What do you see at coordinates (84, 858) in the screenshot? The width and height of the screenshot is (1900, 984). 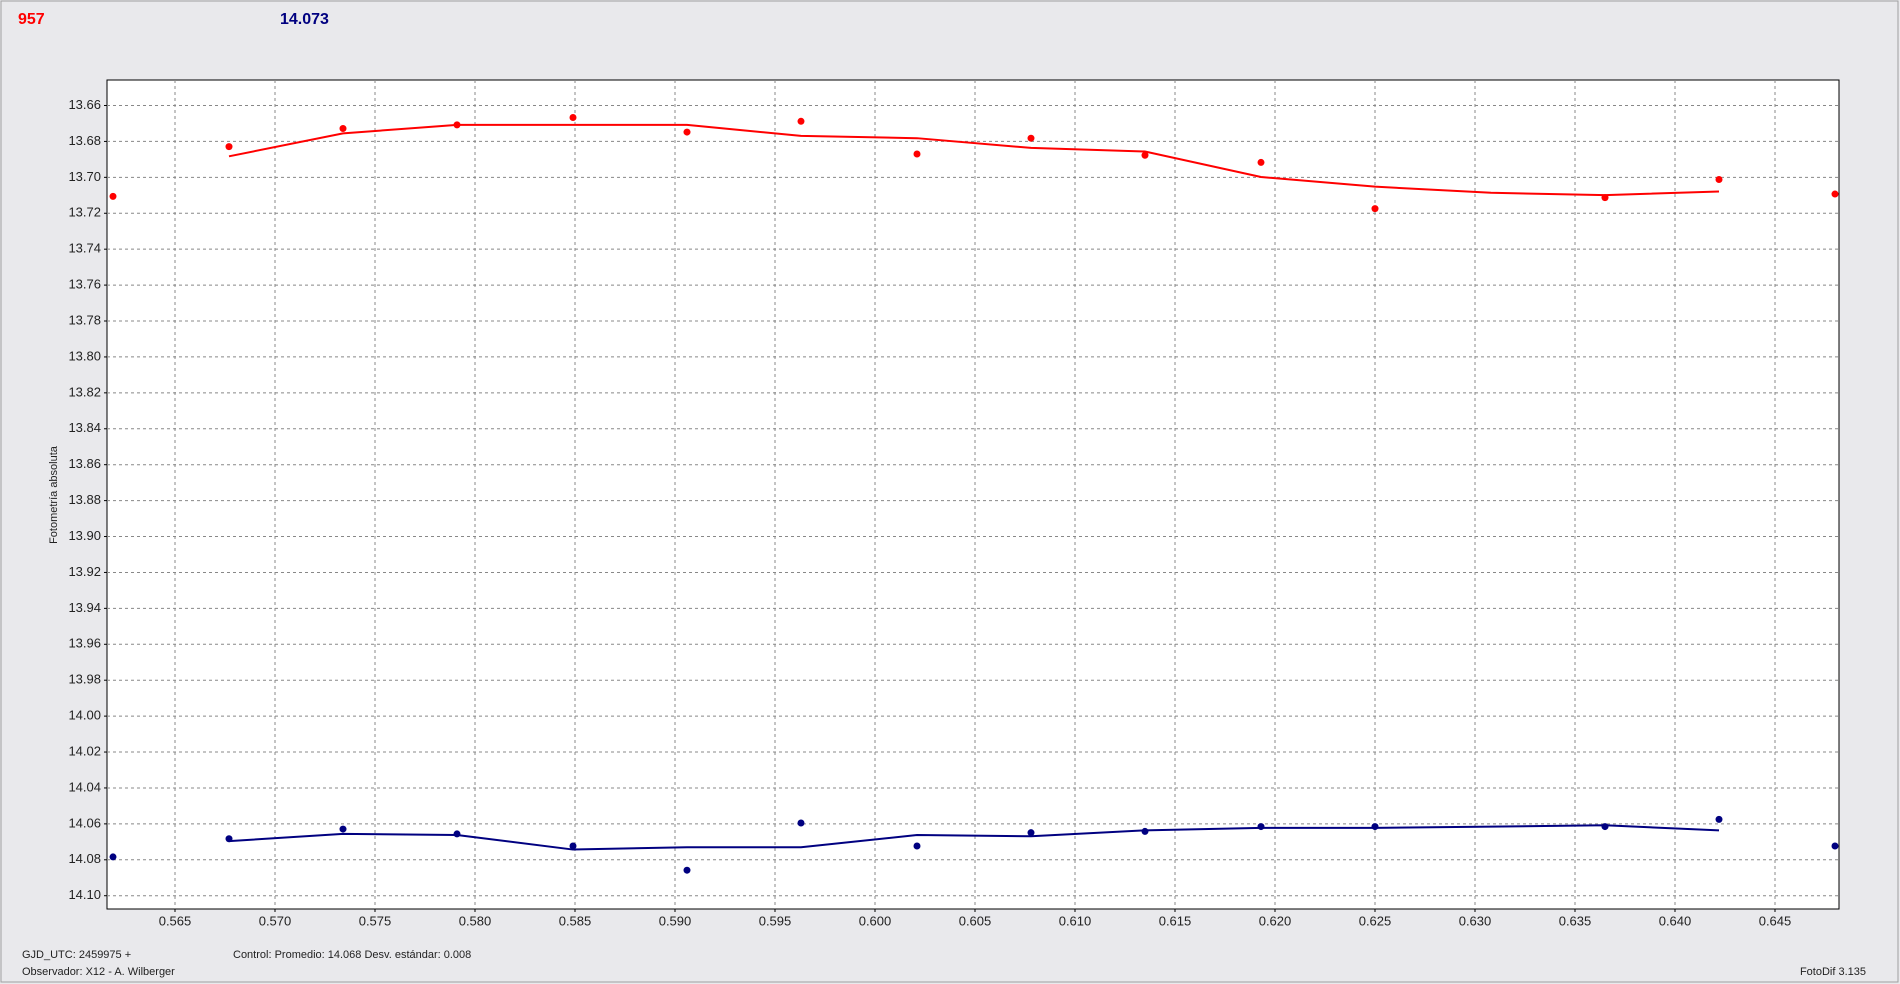 I see `y-tick-label: 14.08` at bounding box center [84, 858].